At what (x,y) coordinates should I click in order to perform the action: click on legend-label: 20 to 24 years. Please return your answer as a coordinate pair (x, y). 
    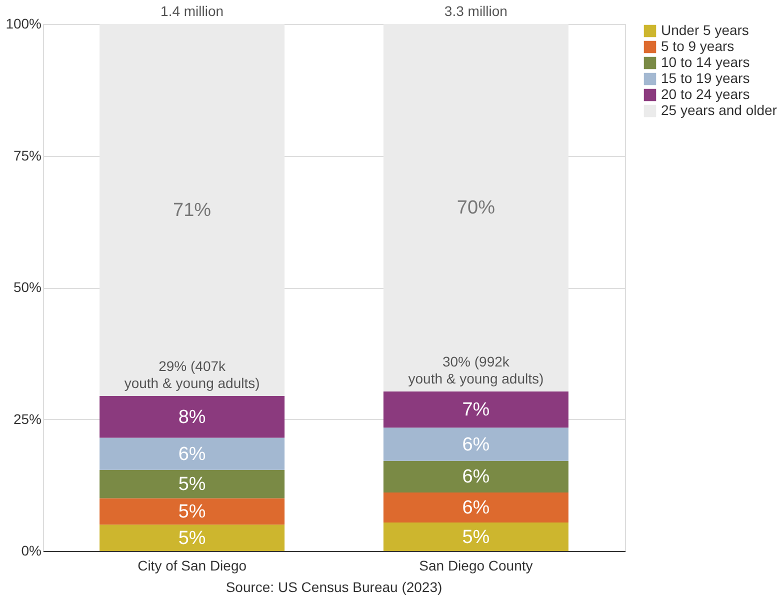
    Looking at the image, I should click on (705, 94).